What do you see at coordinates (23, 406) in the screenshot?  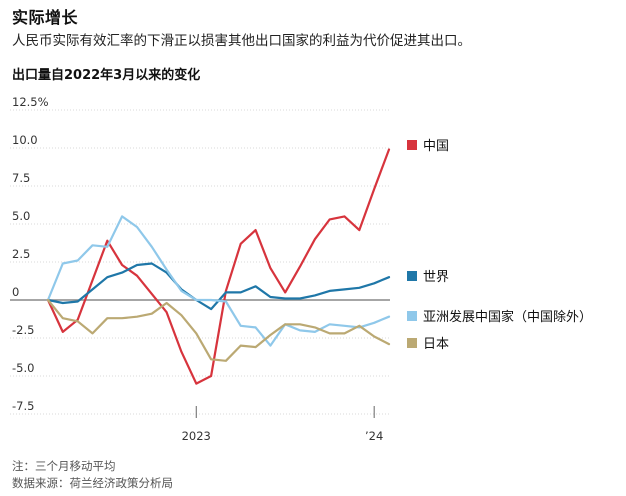 I see `y-tick-label: -7.5` at bounding box center [23, 406].